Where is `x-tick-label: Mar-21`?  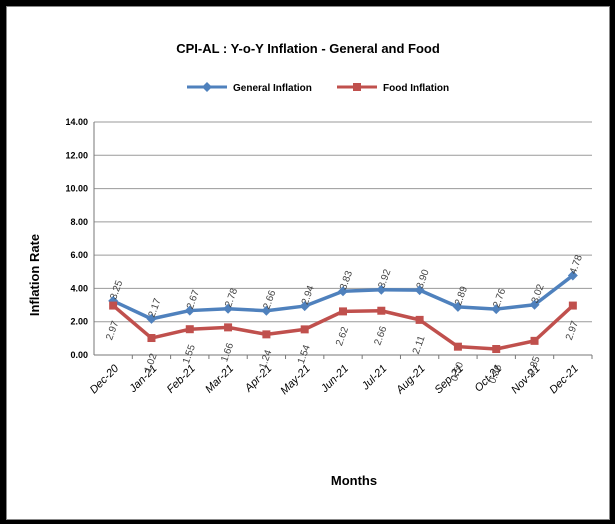 x-tick-label: Mar-21 is located at coordinates (219, 379).